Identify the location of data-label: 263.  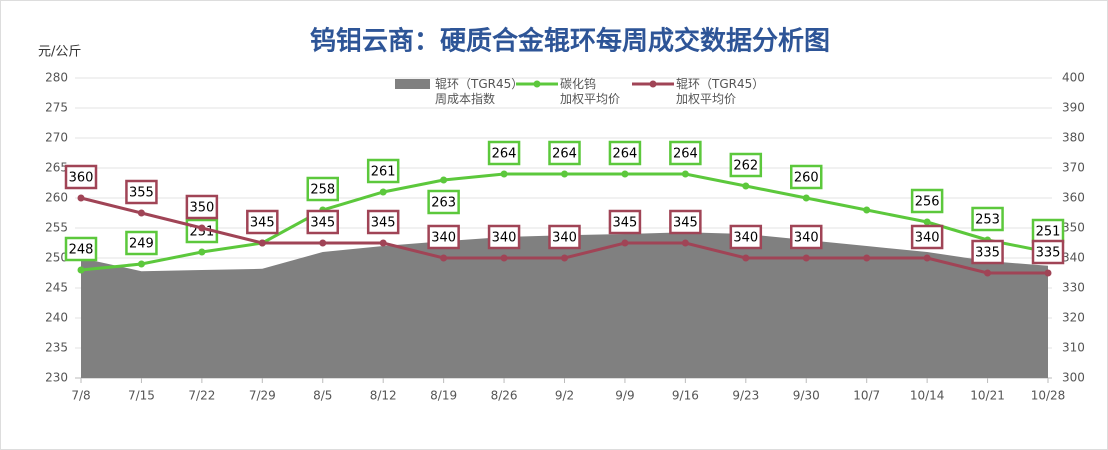
(443, 203).